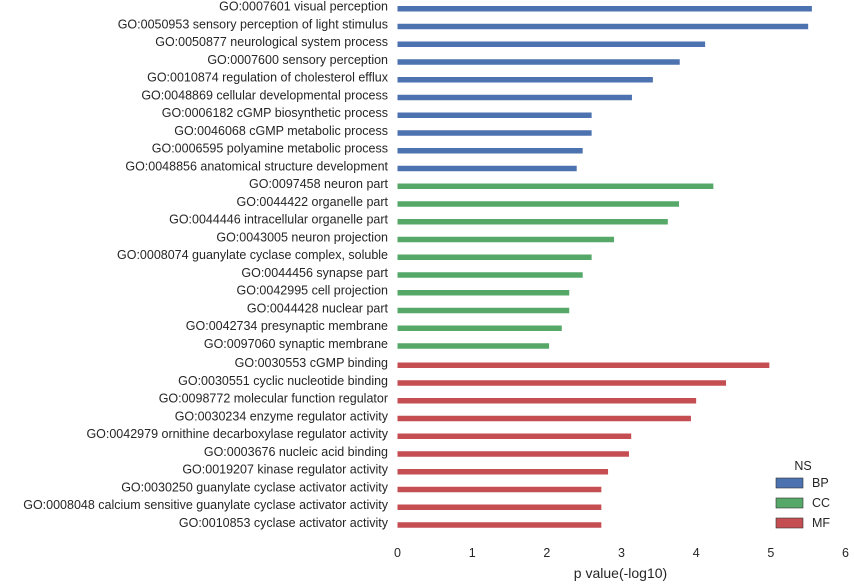  I want to click on x-tick-label: 3, so click(621, 553).